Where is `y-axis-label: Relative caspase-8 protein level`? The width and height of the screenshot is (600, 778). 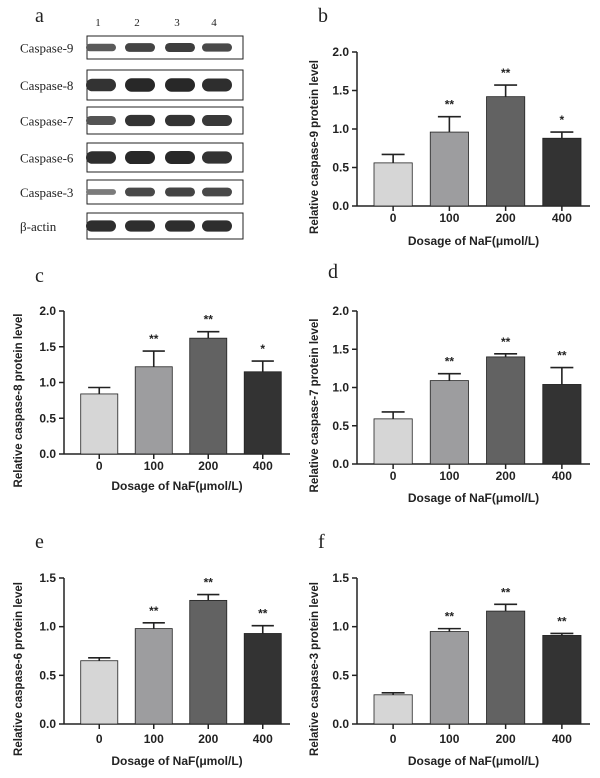
y-axis-label: Relative caspase-8 protein level is located at coordinates (19, 401).